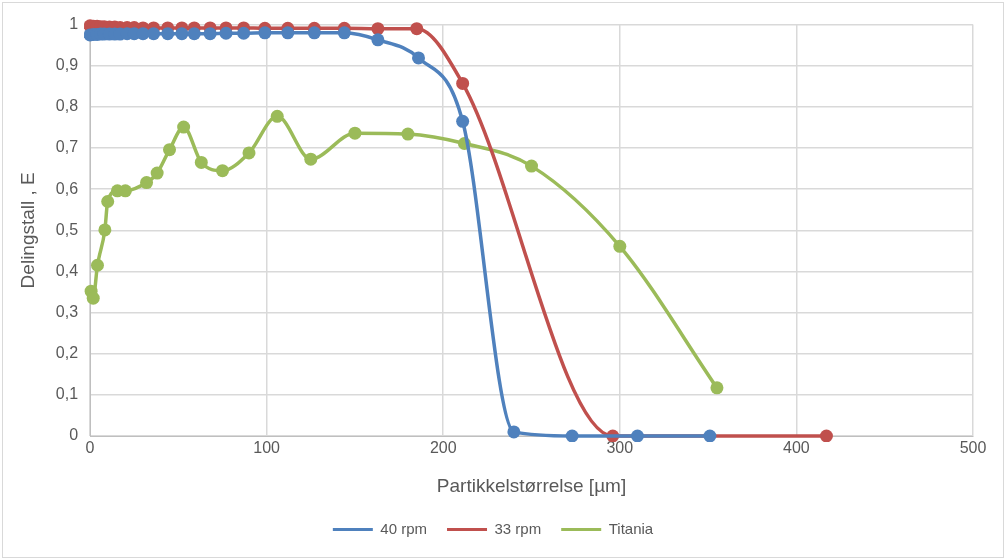 The height and width of the screenshot is (560, 1006). I want to click on x-tick-label: 300, so click(620, 448).